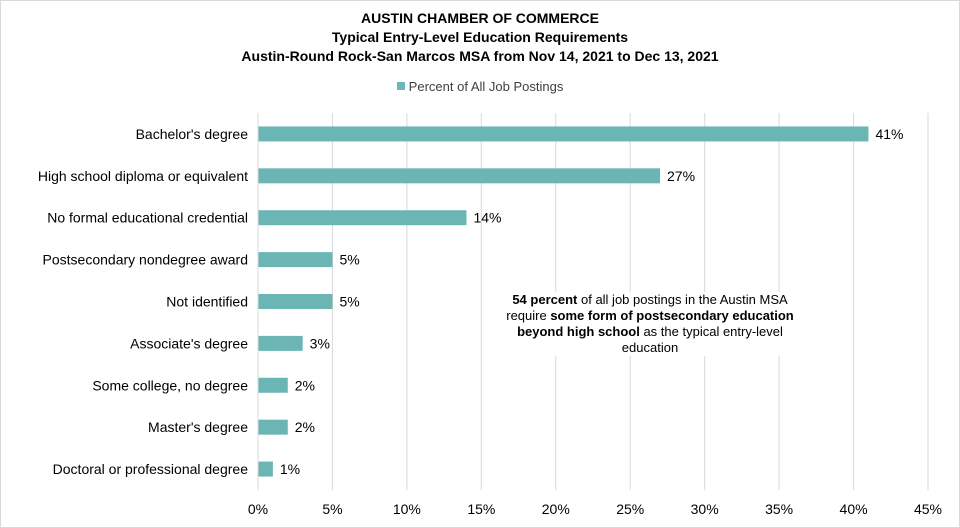  What do you see at coordinates (481, 509) in the screenshot?
I see `x-tick-label: 15%` at bounding box center [481, 509].